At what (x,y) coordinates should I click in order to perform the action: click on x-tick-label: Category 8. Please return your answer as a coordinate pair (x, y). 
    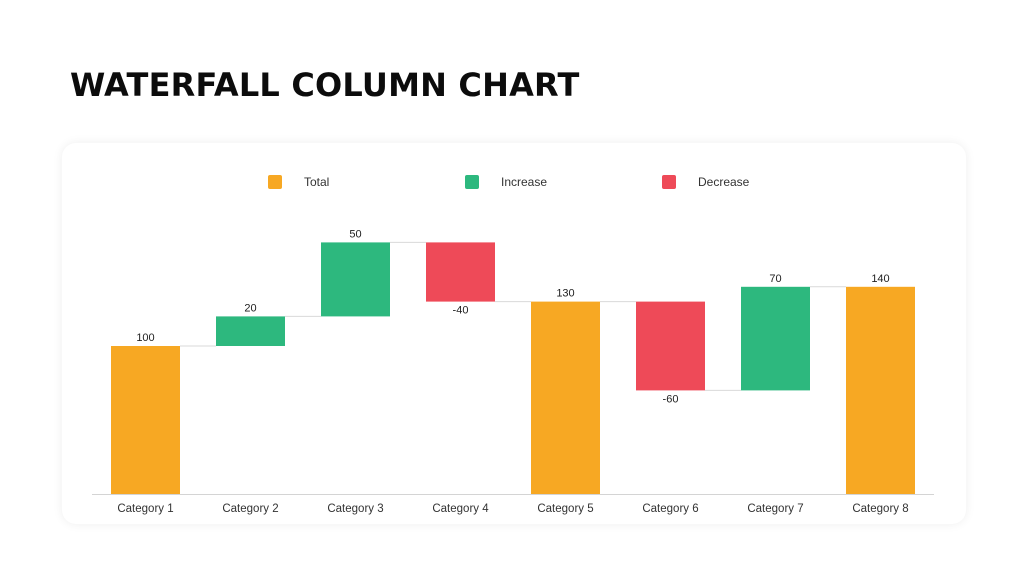
    Looking at the image, I should click on (880, 509).